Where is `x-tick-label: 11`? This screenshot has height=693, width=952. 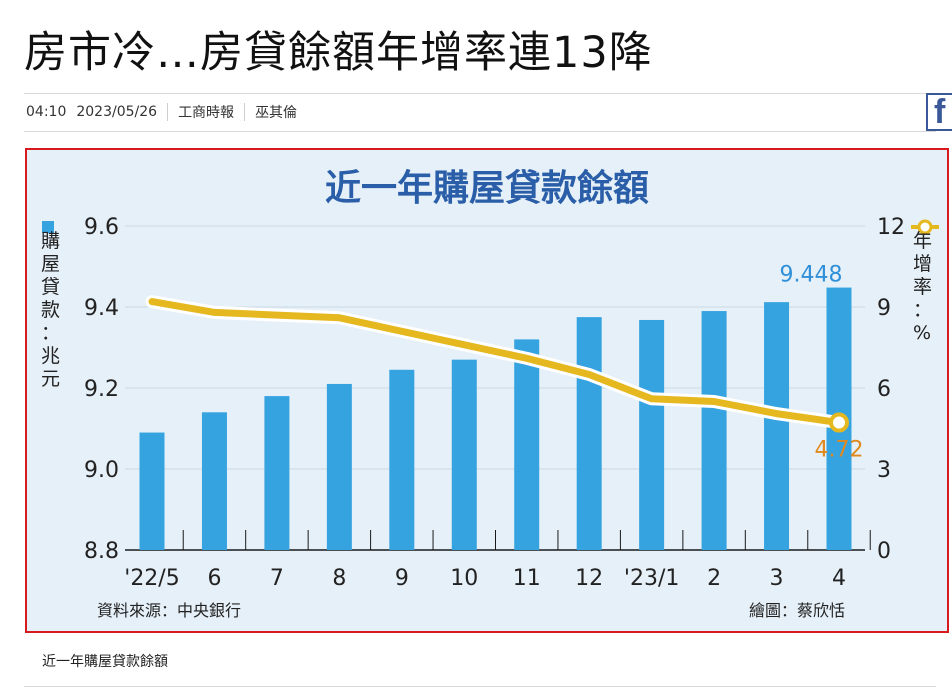
x-tick-label: 11 is located at coordinates (527, 578).